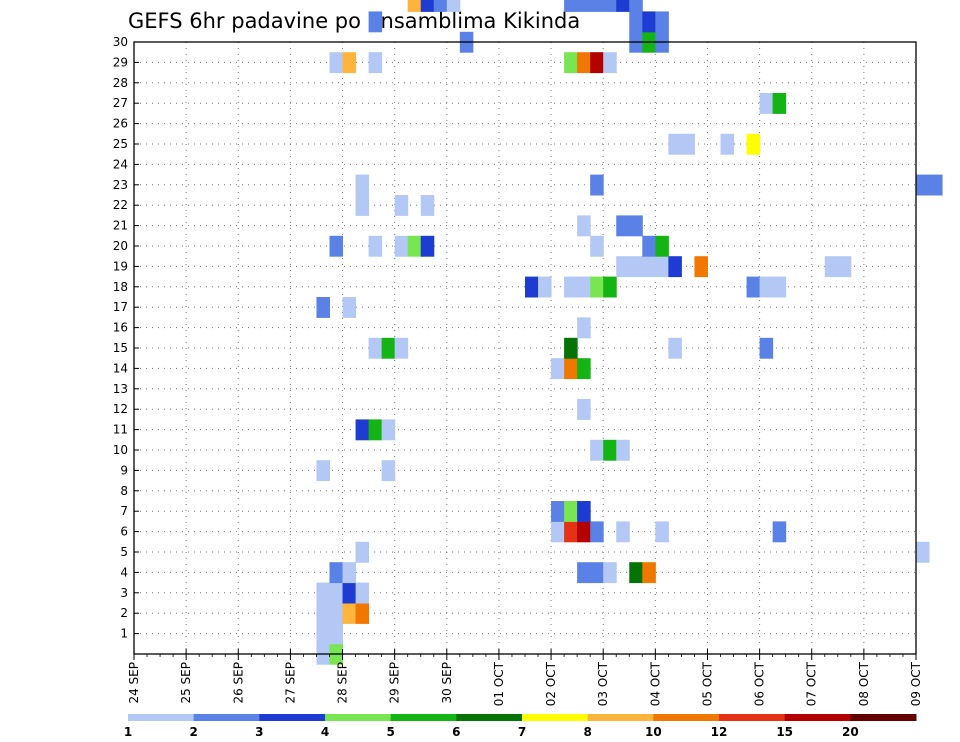  I want to click on chart-title: GEFS 6hr padavine po ansamblima Kikinda, so click(354, 21).